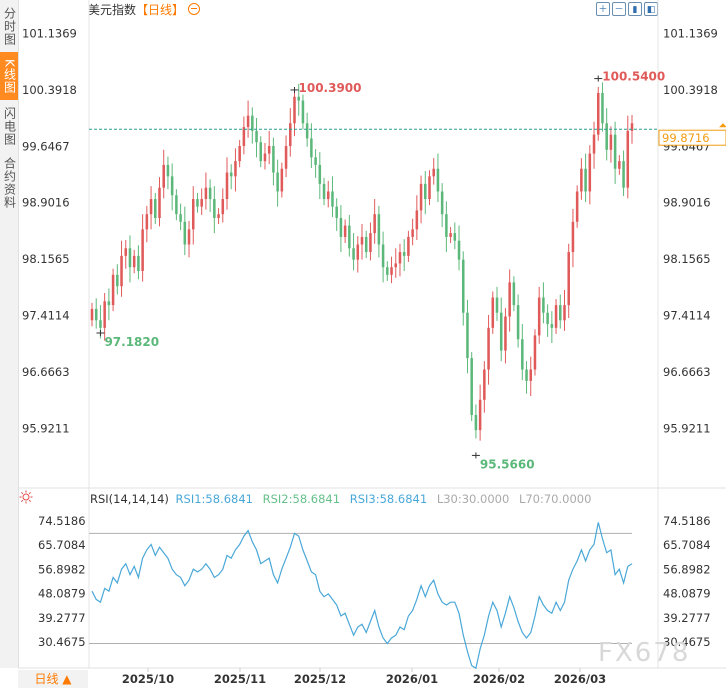 The width and height of the screenshot is (726, 688). Describe the element at coordinates (687, 203) in the screenshot. I see `price-tick-right: 98.9016` at that location.